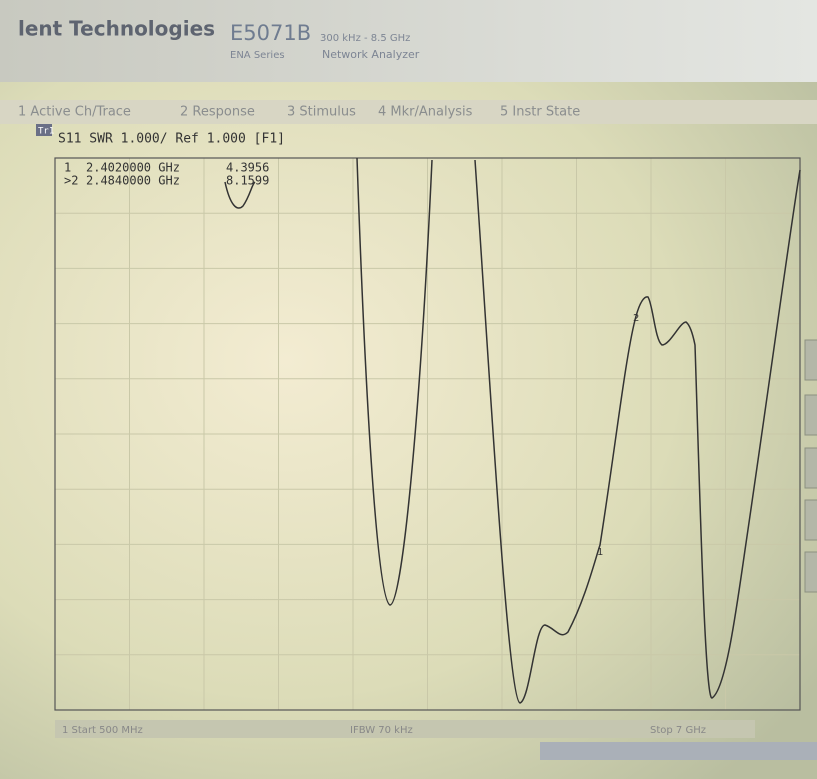 This screenshot has width=817, height=779. What do you see at coordinates (116, 29) in the screenshot?
I see `brand: lent Technologies` at bounding box center [116, 29].